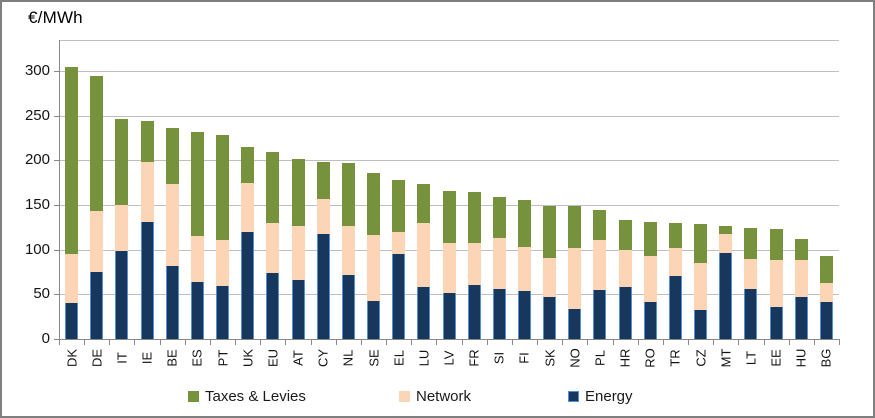  What do you see at coordinates (573, 396) in the screenshot?
I see `legend-swatch-energy` at bounding box center [573, 396].